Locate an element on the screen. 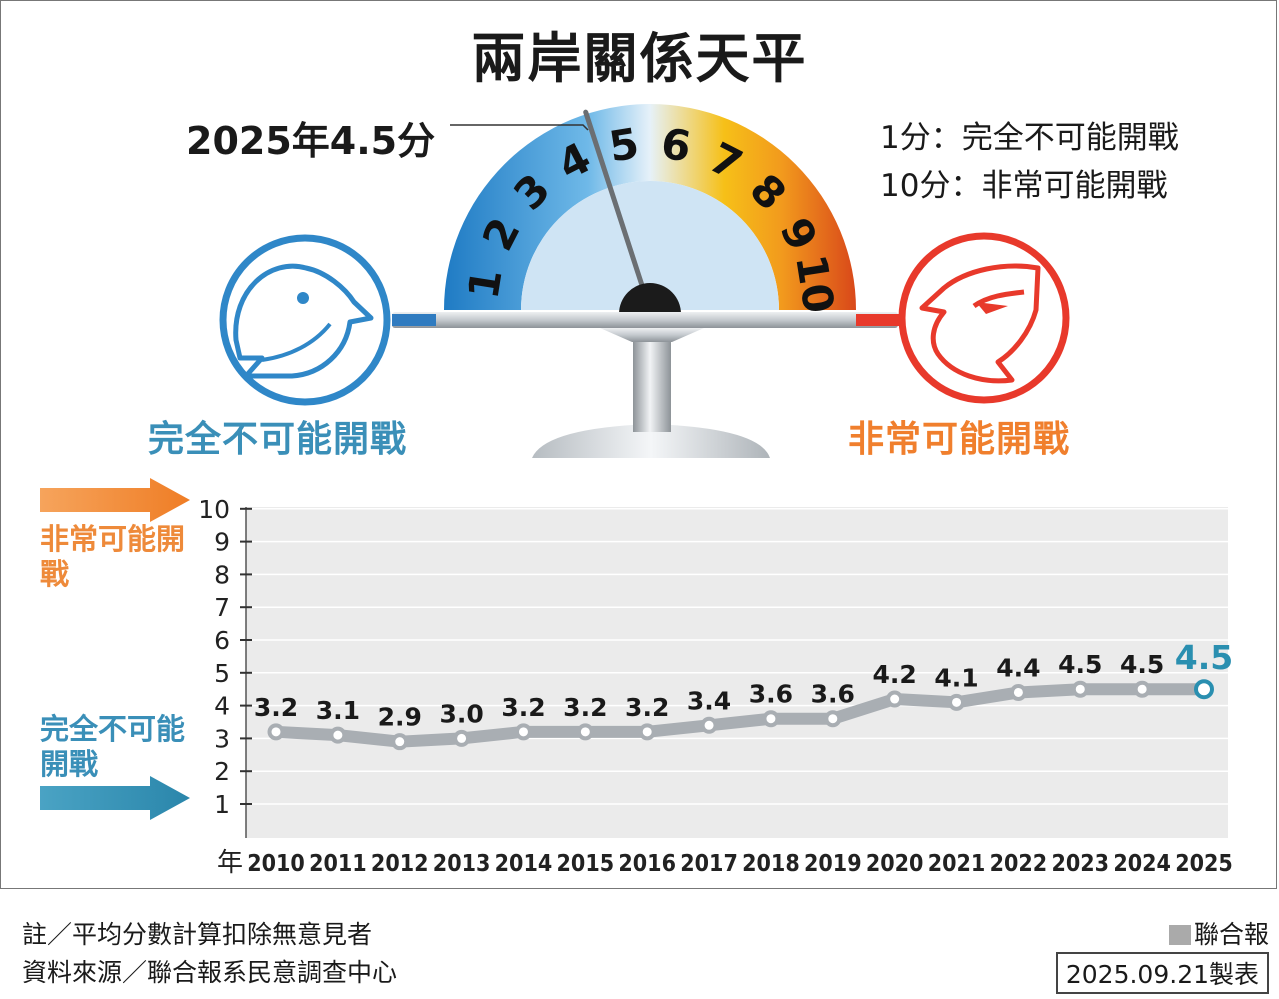 The image size is (1279, 999). data-label-2016: 3.2 is located at coordinates (647, 707).